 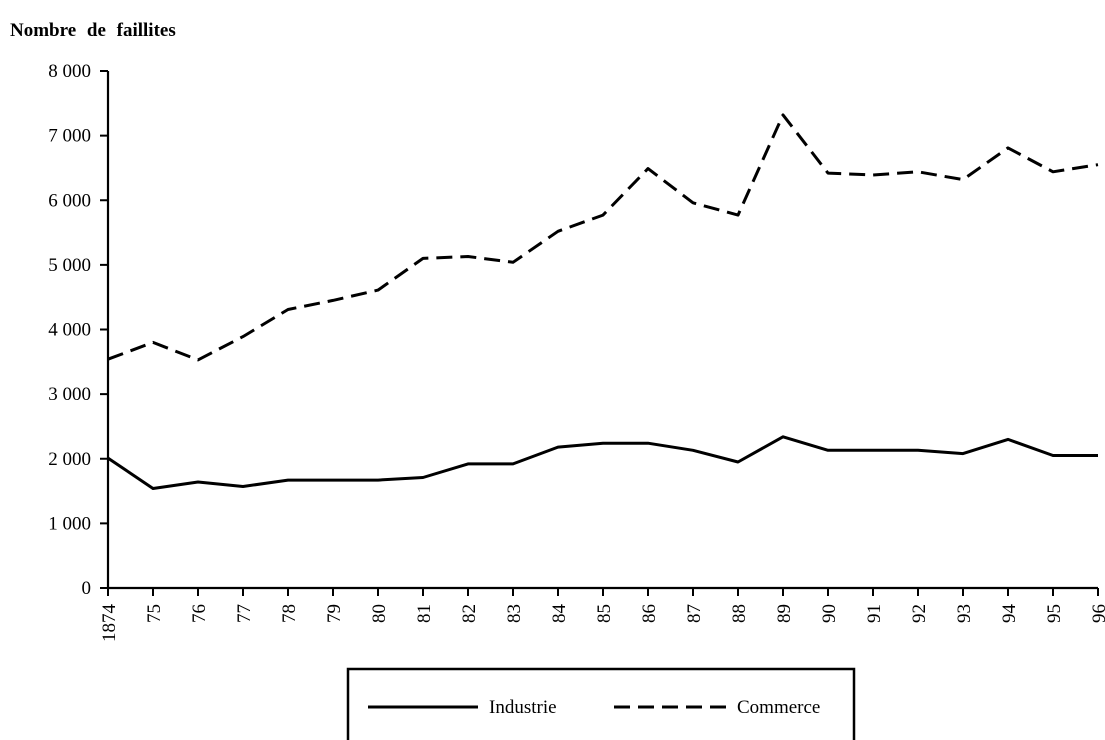 What do you see at coordinates (1009, 614) in the screenshot?
I see `x-tick-label: 94` at bounding box center [1009, 614].